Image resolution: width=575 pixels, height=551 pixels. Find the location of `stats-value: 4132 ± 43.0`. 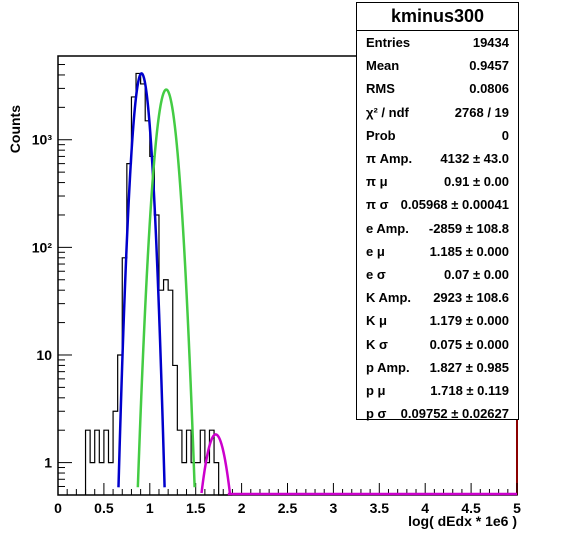

stats-value: 4132 ± 43.0 is located at coordinates (474, 159).